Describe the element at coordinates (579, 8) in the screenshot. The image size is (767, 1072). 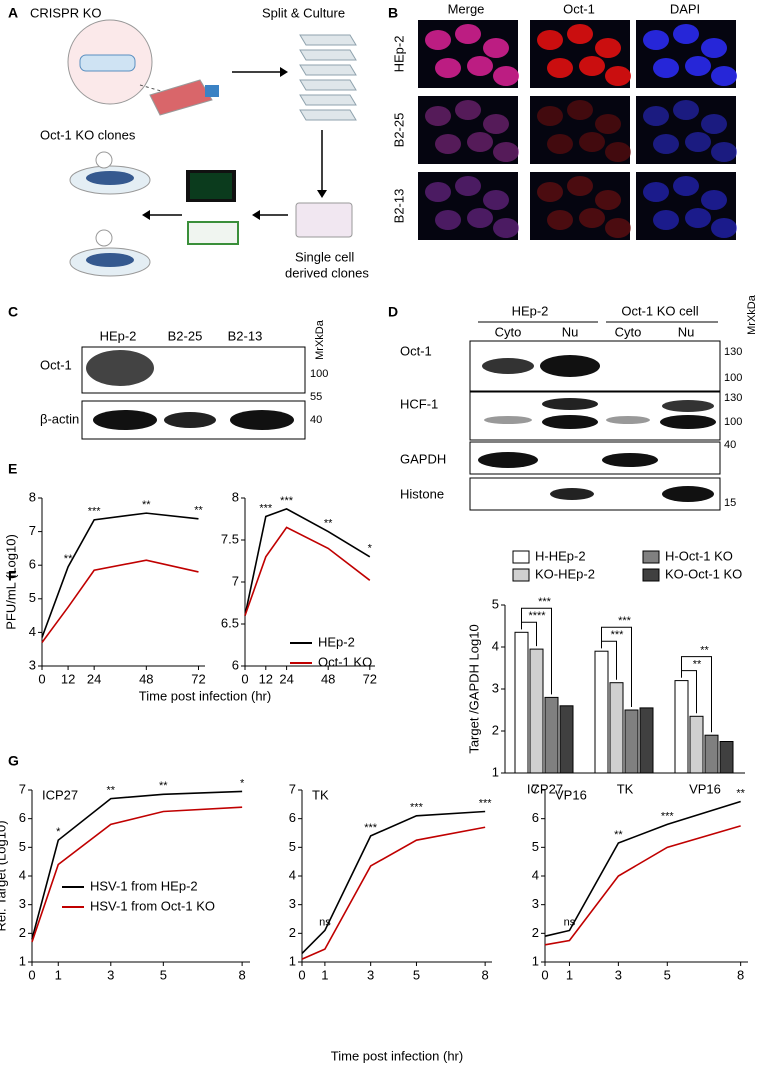
I see `column-label: Oct-1` at that location.